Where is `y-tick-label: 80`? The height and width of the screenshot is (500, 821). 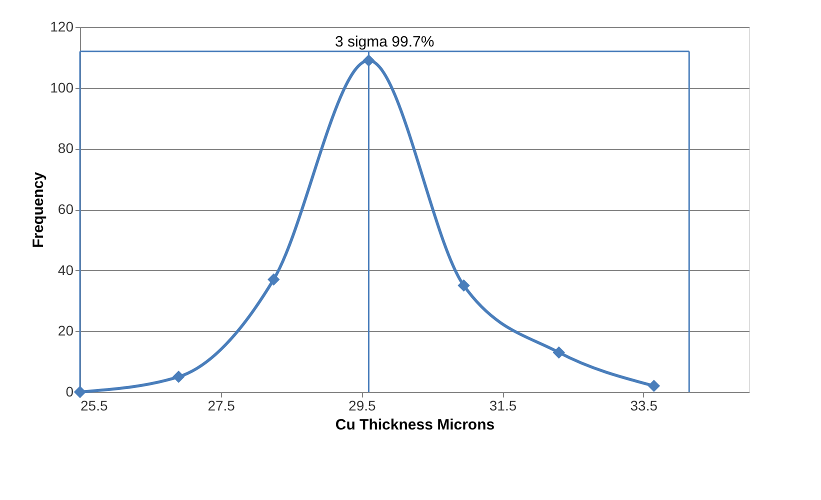 y-tick-label: 80 is located at coordinates (66, 148).